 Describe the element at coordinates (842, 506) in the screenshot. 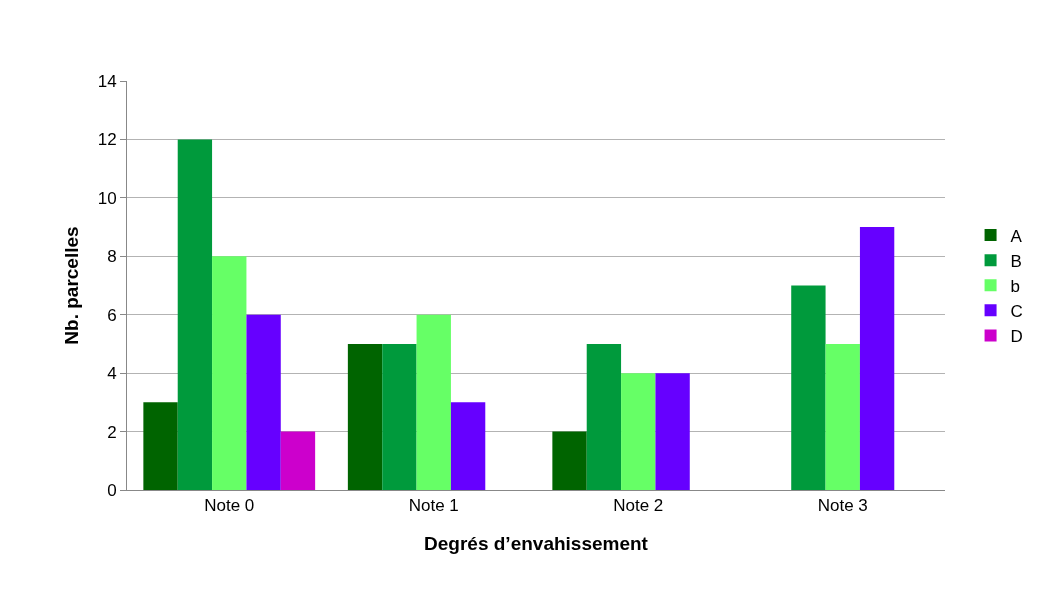

I see `x-tick-label: Note 3` at that location.